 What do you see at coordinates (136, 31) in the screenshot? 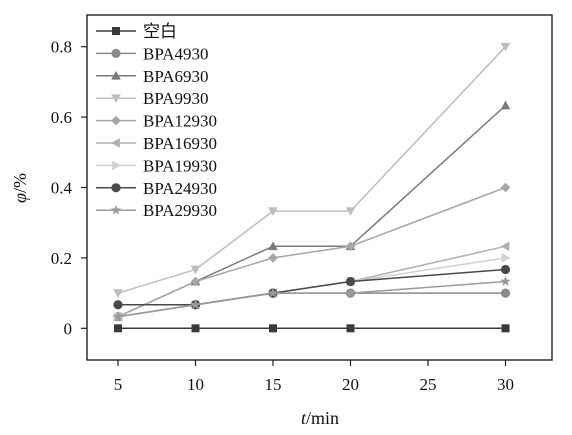
I see `legend-item: 空白` at bounding box center [136, 31].